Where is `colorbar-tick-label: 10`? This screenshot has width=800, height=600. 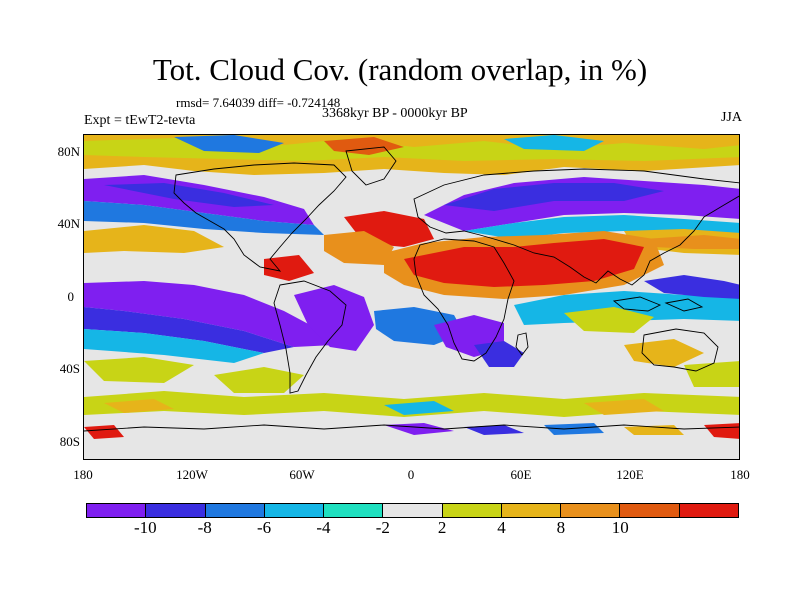 colorbar-tick-label: 10 is located at coordinates (620, 527).